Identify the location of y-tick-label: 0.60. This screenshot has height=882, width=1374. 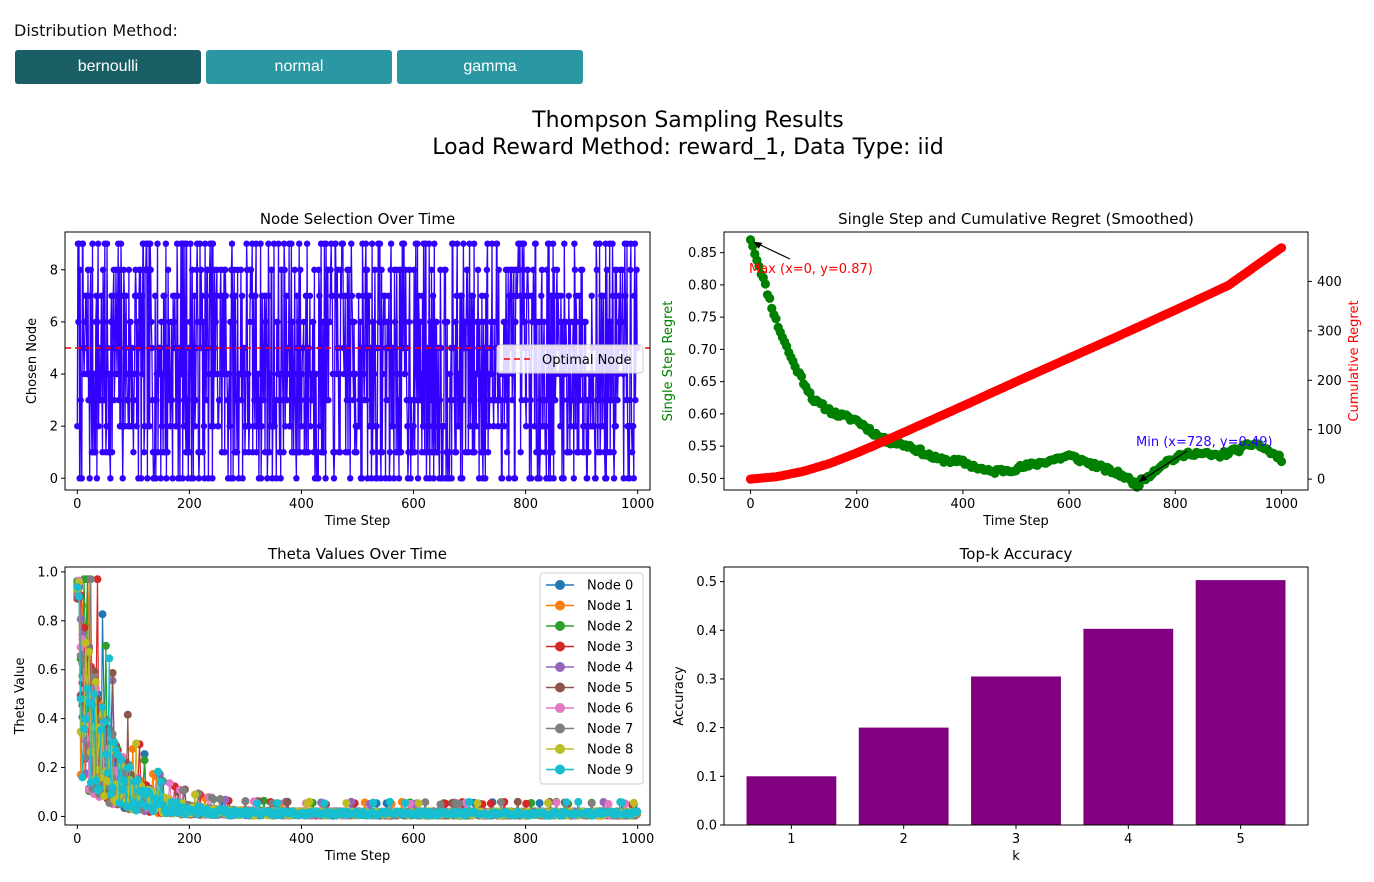
(702, 414).